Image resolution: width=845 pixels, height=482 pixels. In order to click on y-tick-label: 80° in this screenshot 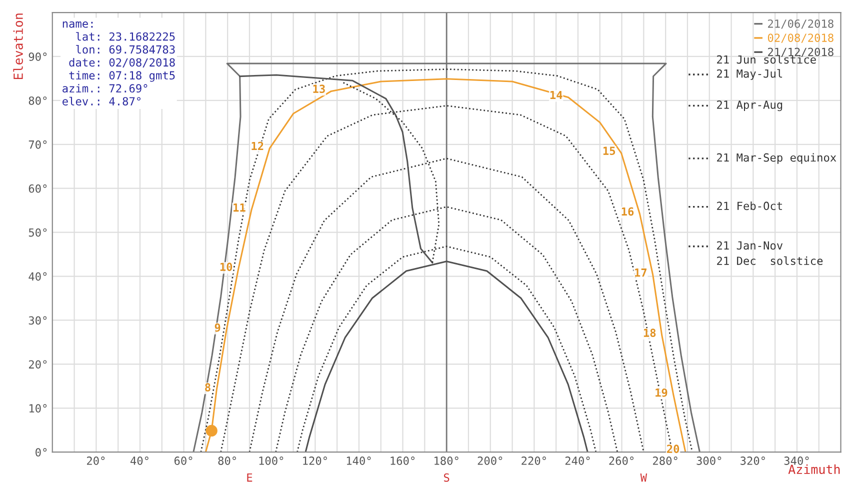, I will do `click(37, 100)`.